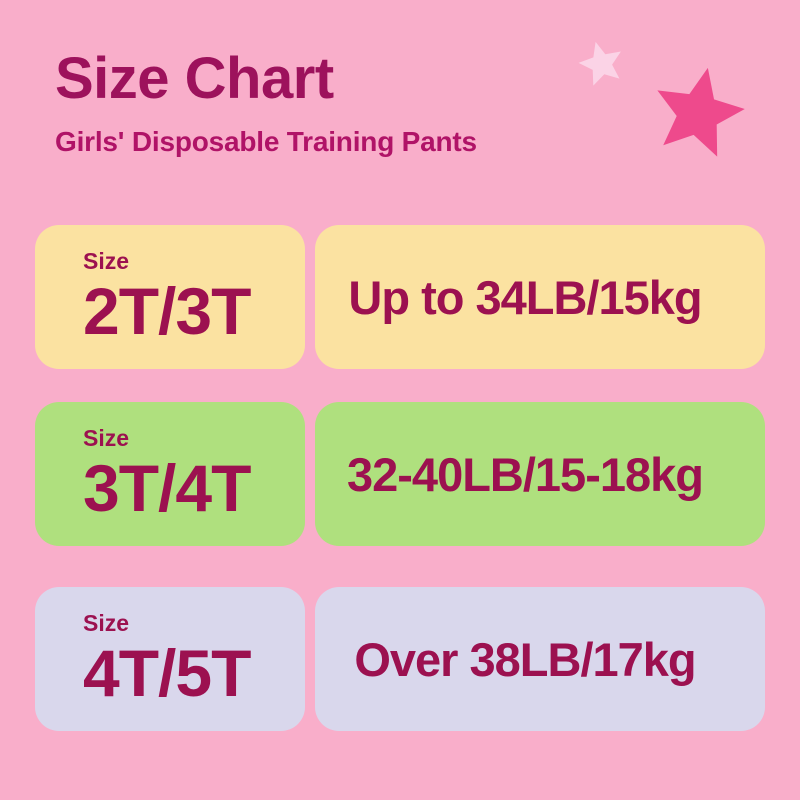  I want to click on size-value: 2T/3T, so click(167, 311).